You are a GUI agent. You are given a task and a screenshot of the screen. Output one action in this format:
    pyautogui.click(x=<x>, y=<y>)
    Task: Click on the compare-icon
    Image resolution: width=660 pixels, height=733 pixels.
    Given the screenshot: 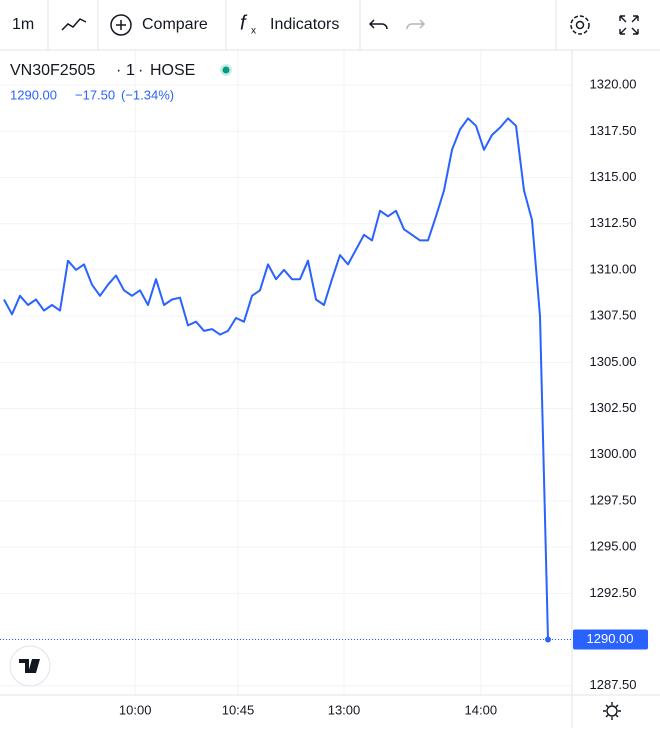 What is the action you would take?
    pyautogui.click(x=121, y=25)
    